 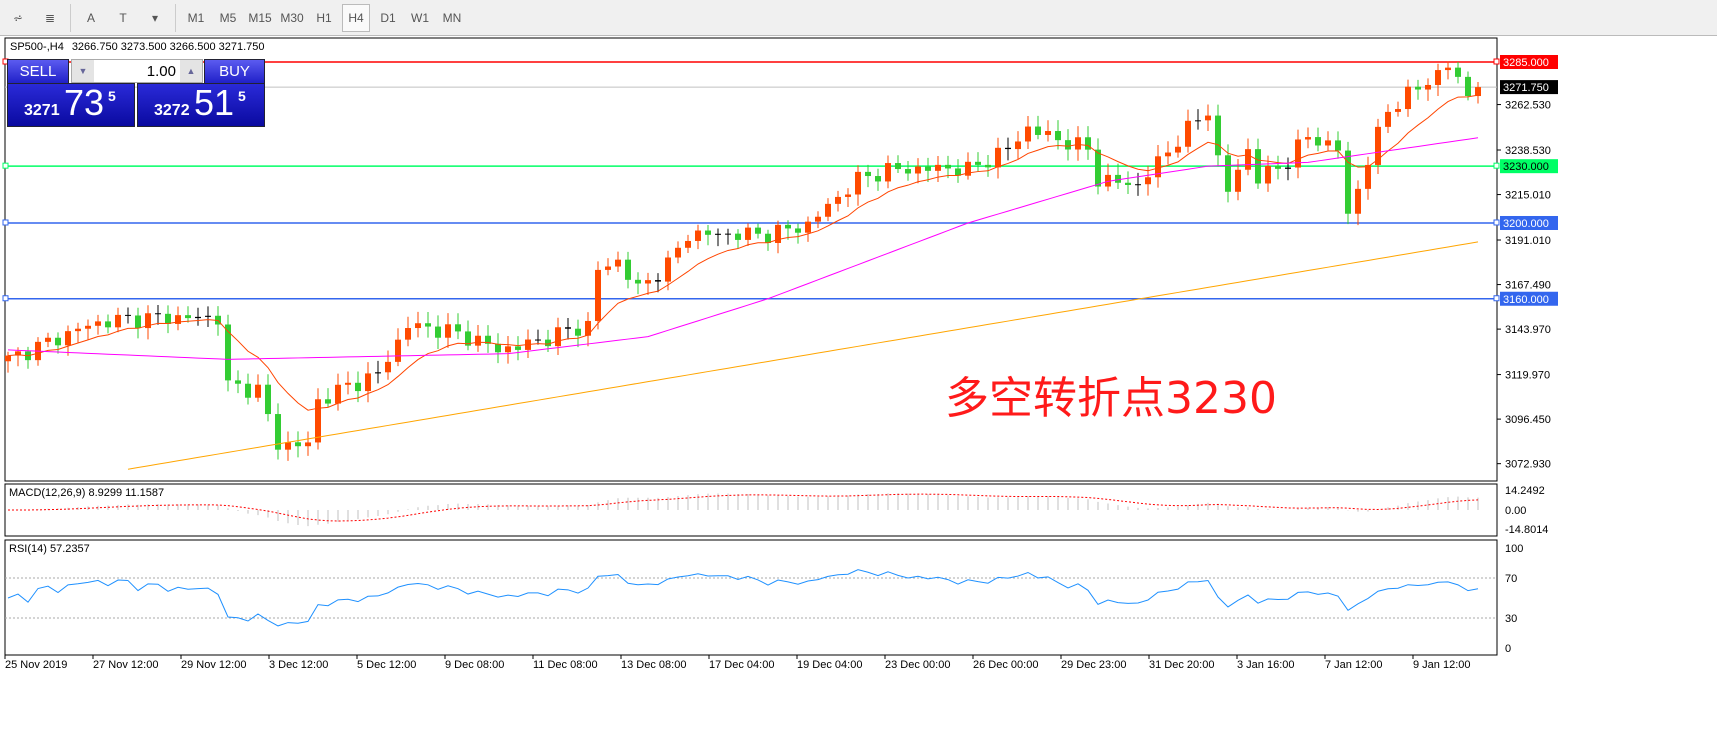 I want to click on indicators-tool-button: ⩫, so click(x=18, y=18).